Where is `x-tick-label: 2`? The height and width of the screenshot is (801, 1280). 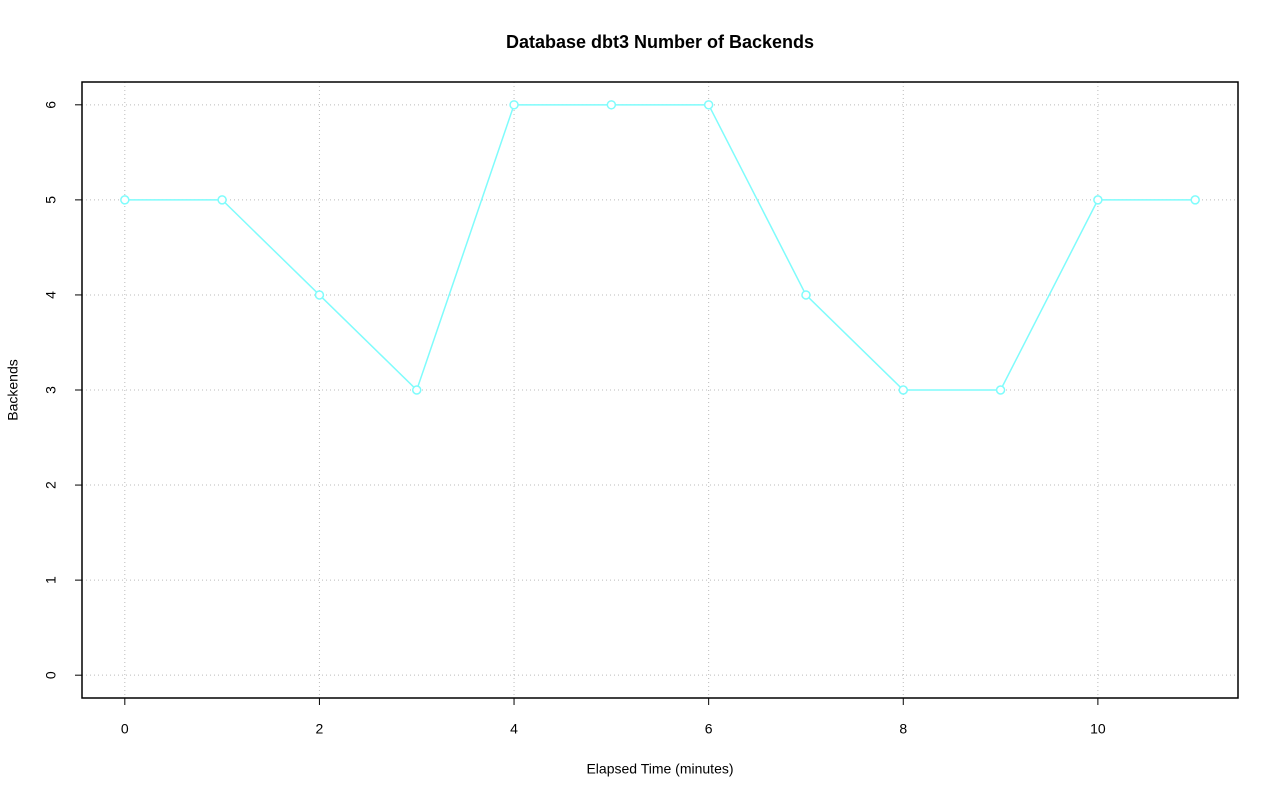 x-tick-label: 2 is located at coordinates (320, 729).